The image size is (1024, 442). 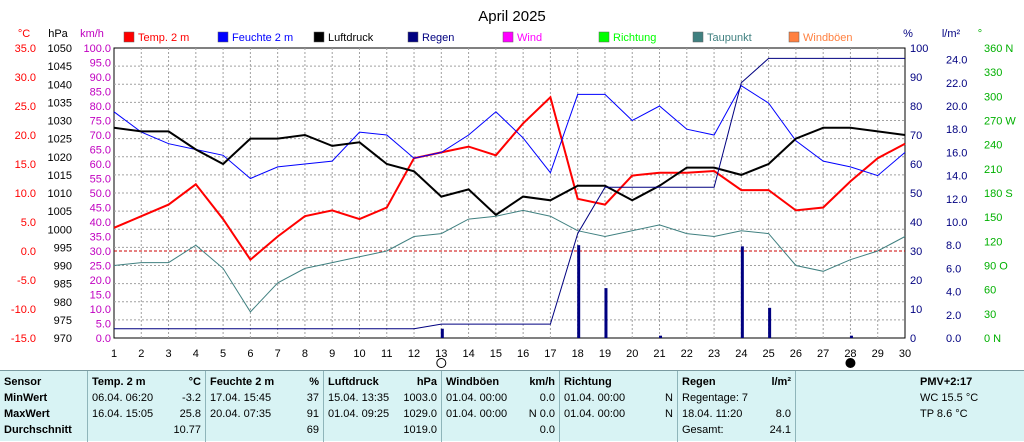 I want to click on pressure-tick-label: 1020, so click(x=60, y=158).